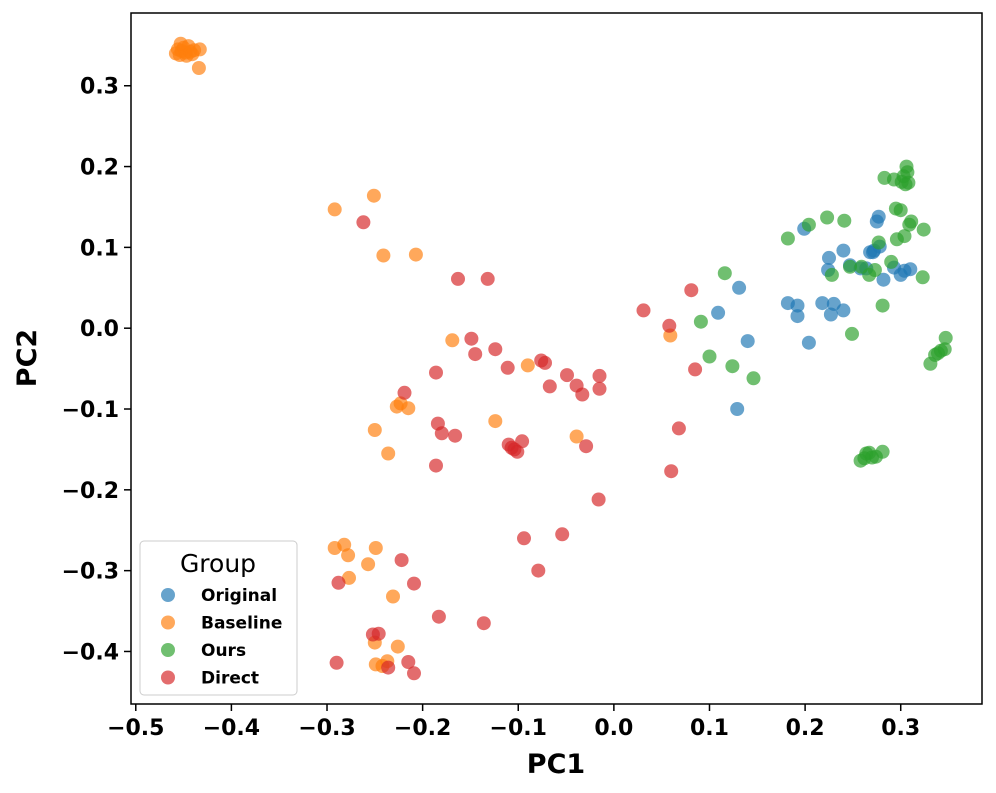  I want to click on y-tick-label: −0.1, so click(90, 410).